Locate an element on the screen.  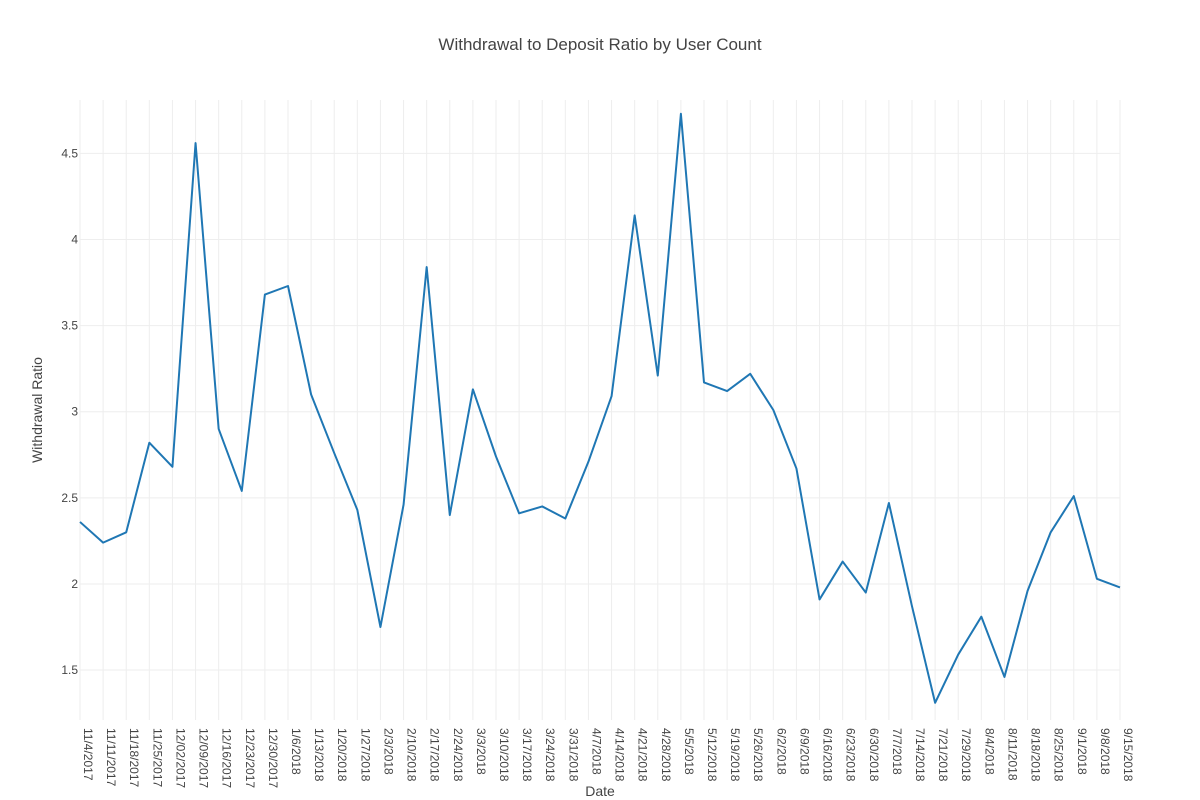
x-tick-label: 9/1/2018 is located at coordinates (1082, 751).